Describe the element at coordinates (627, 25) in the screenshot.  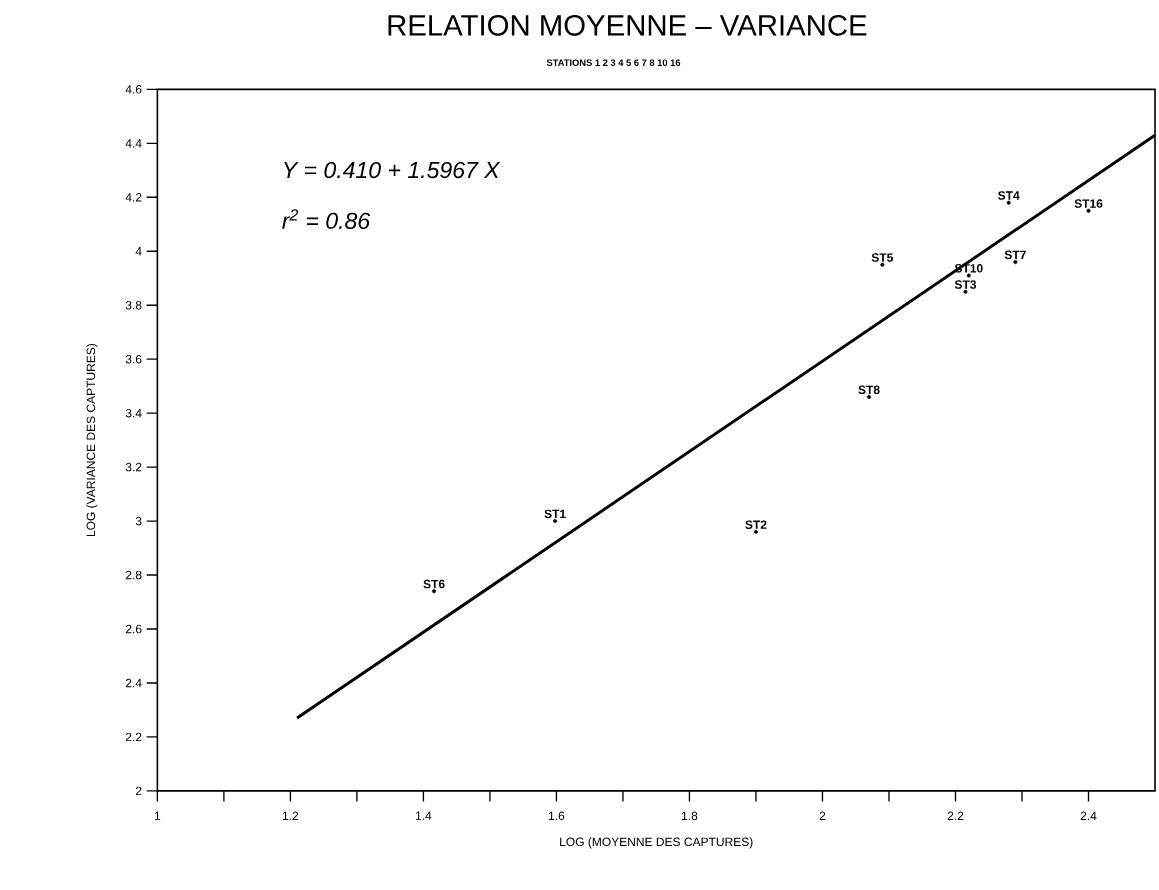
I see `chart-title: RELATION MOYENNE – VARIANCE` at that location.